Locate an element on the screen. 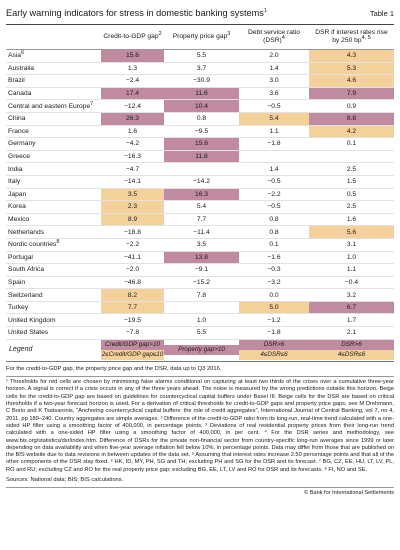 This screenshot has height=550, width=400. value-cell: 13.8 is located at coordinates (201, 258).